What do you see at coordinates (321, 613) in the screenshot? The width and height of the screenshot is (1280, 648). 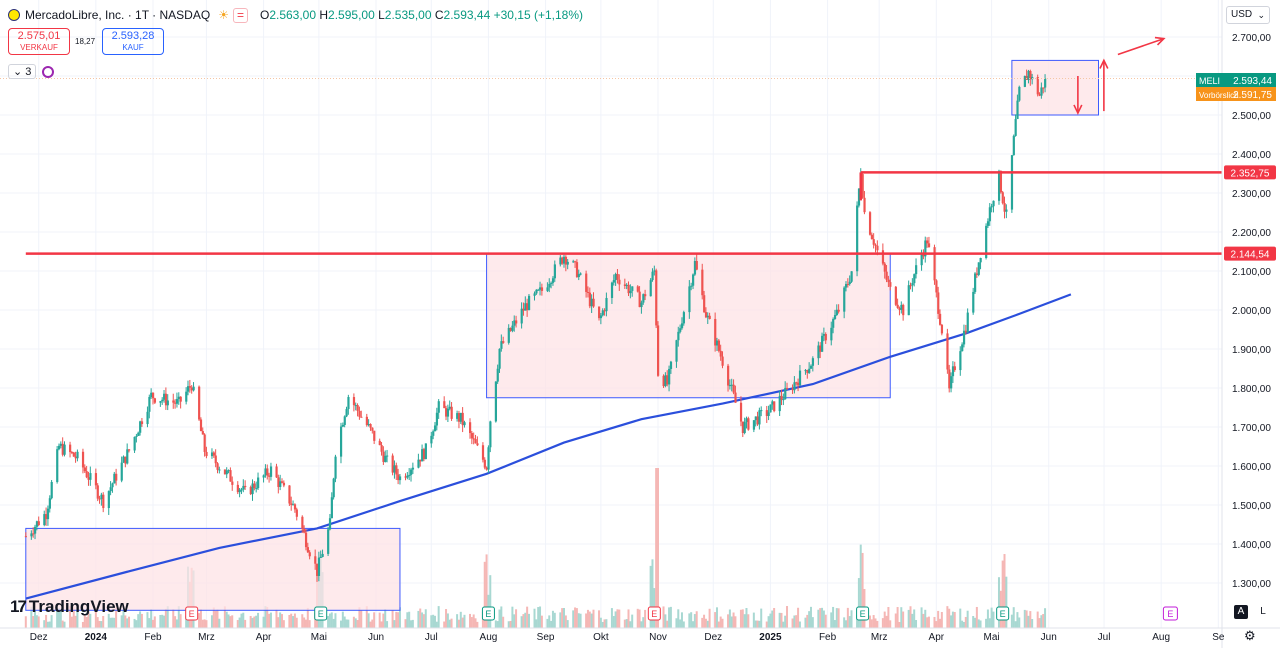 I see `earnings-marker` at bounding box center [321, 613].